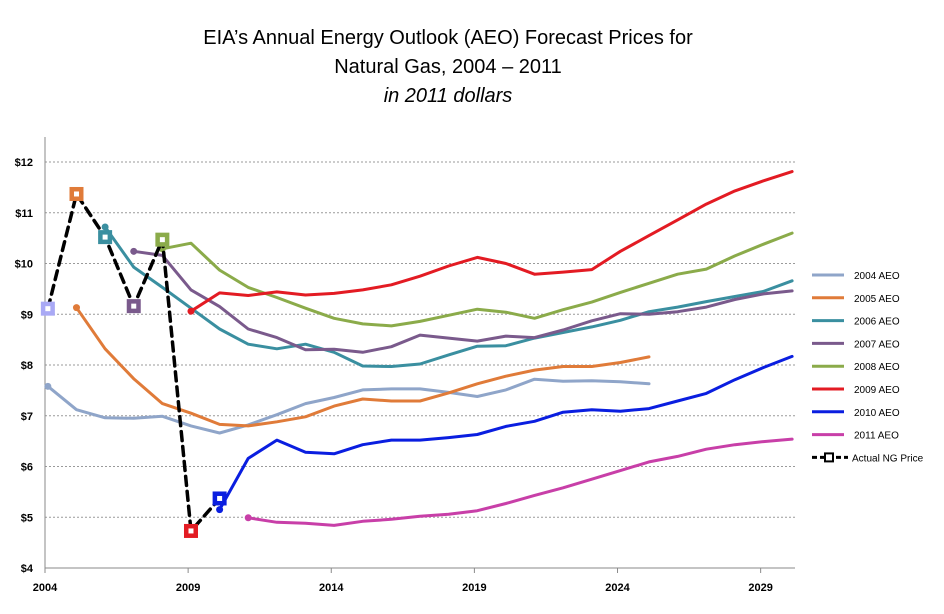 The width and height of the screenshot is (944, 614). What do you see at coordinates (617, 588) in the screenshot?
I see `x-tick-label: 2024` at bounding box center [617, 588].